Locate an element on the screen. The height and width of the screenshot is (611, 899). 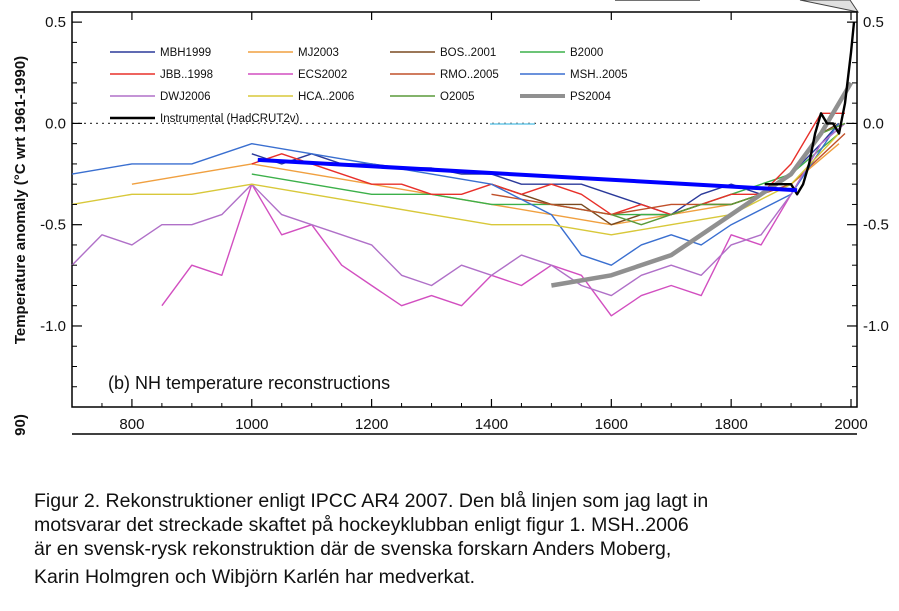
x-tick-label: 1600 is located at coordinates (611, 424).